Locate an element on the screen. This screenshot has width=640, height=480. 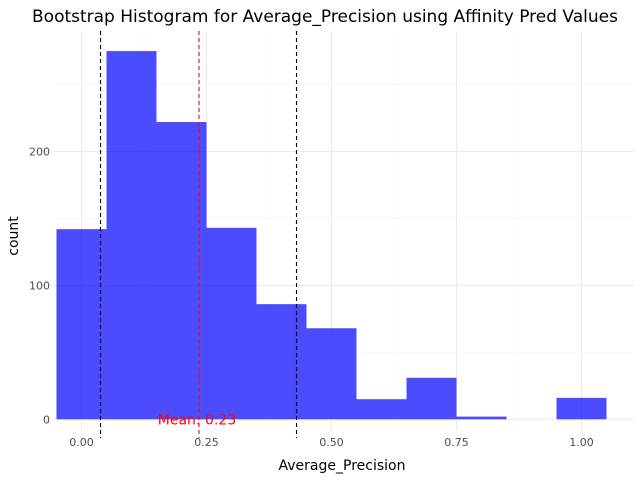
x-axis-title: Average_Precision is located at coordinates (342, 466).